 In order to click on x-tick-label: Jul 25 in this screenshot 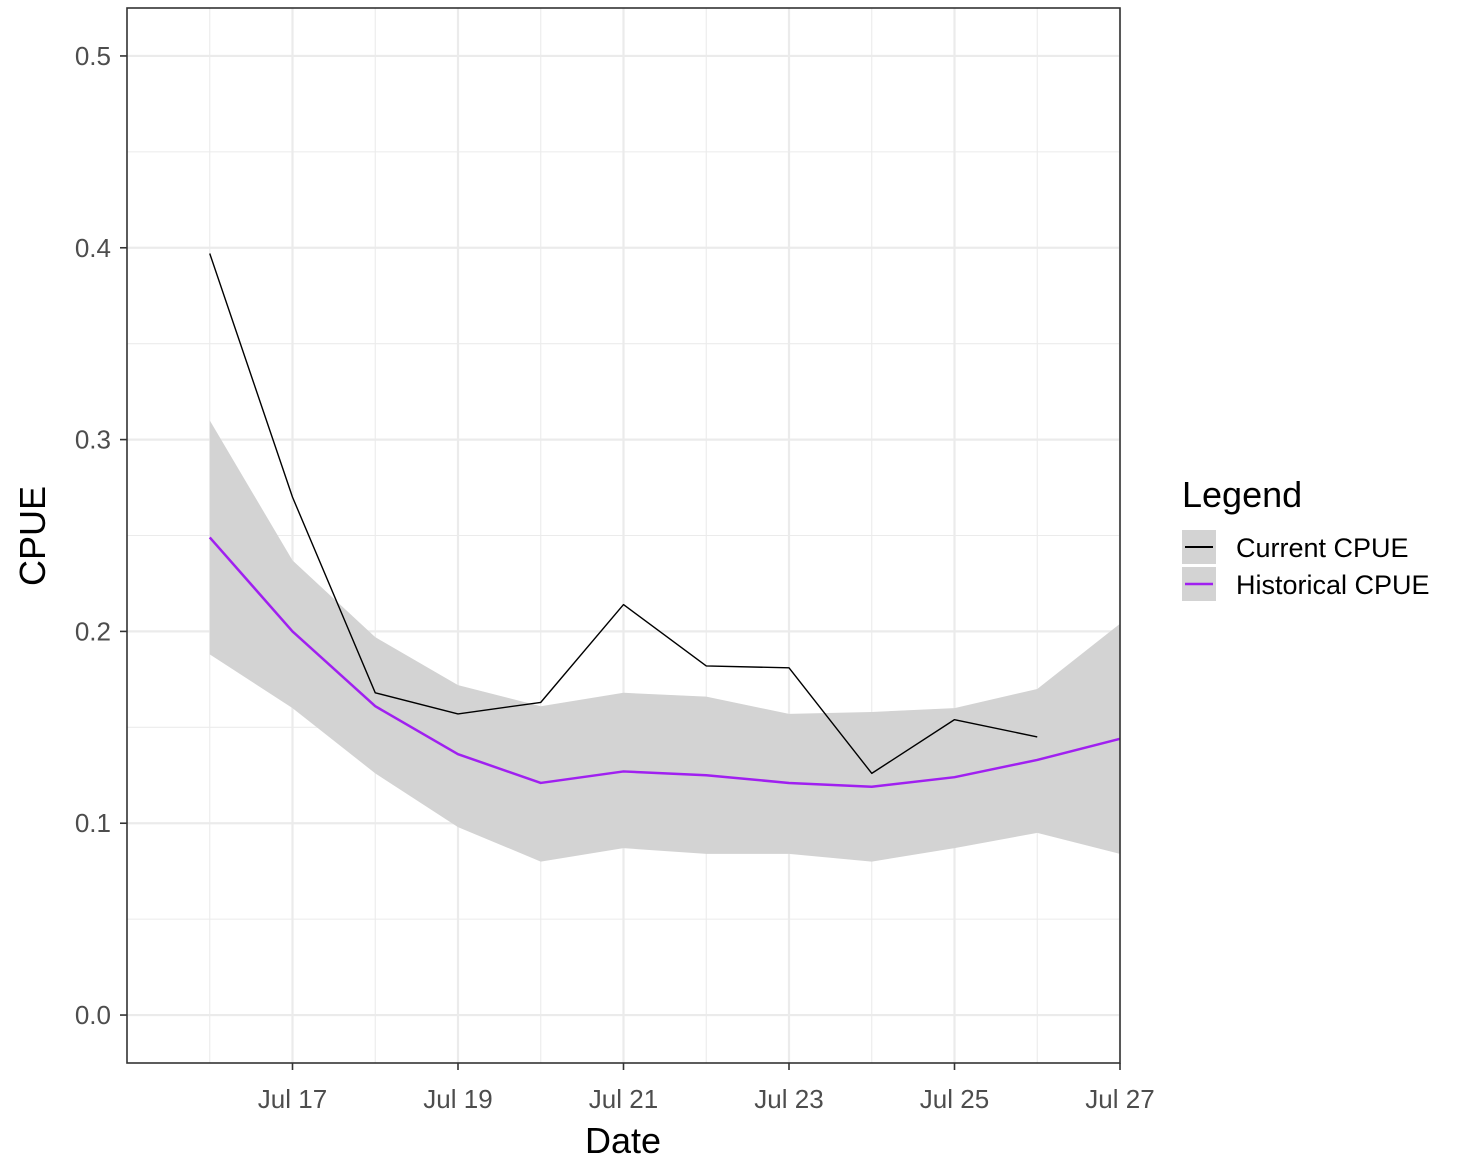, I will do `click(954, 1099)`.